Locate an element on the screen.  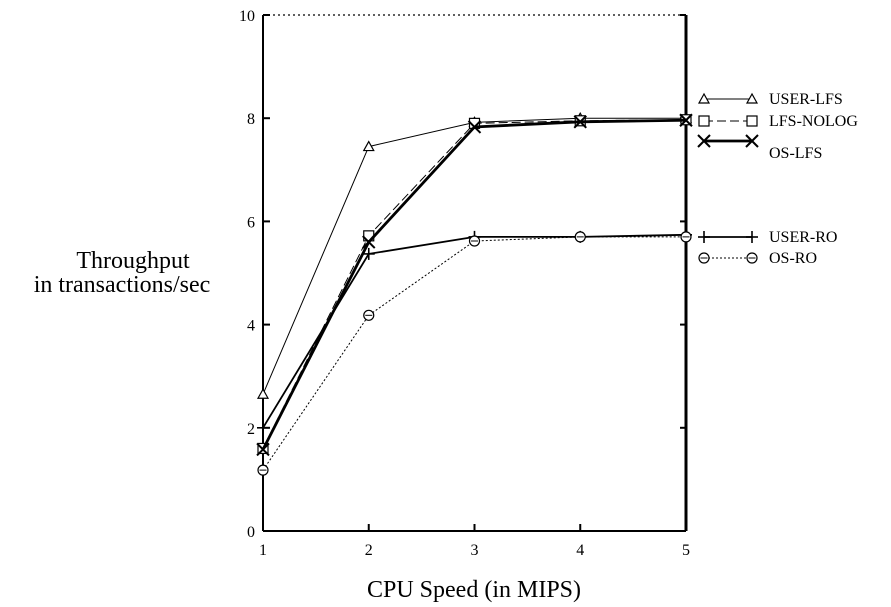
legend-label-lfs-nolog: LFS-NOLOG is located at coordinates (813, 121).